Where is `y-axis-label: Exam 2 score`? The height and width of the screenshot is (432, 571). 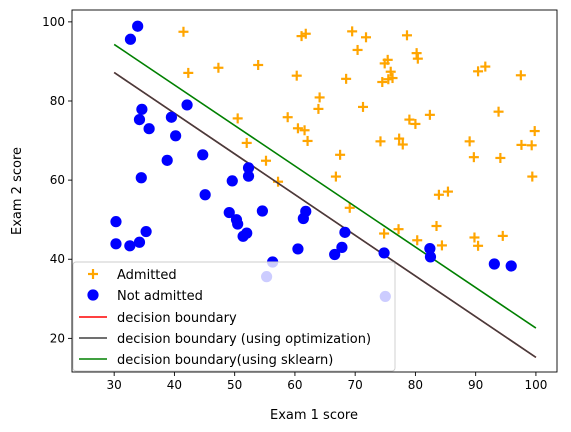
y-axis-label: Exam 2 score is located at coordinates (17, 191).